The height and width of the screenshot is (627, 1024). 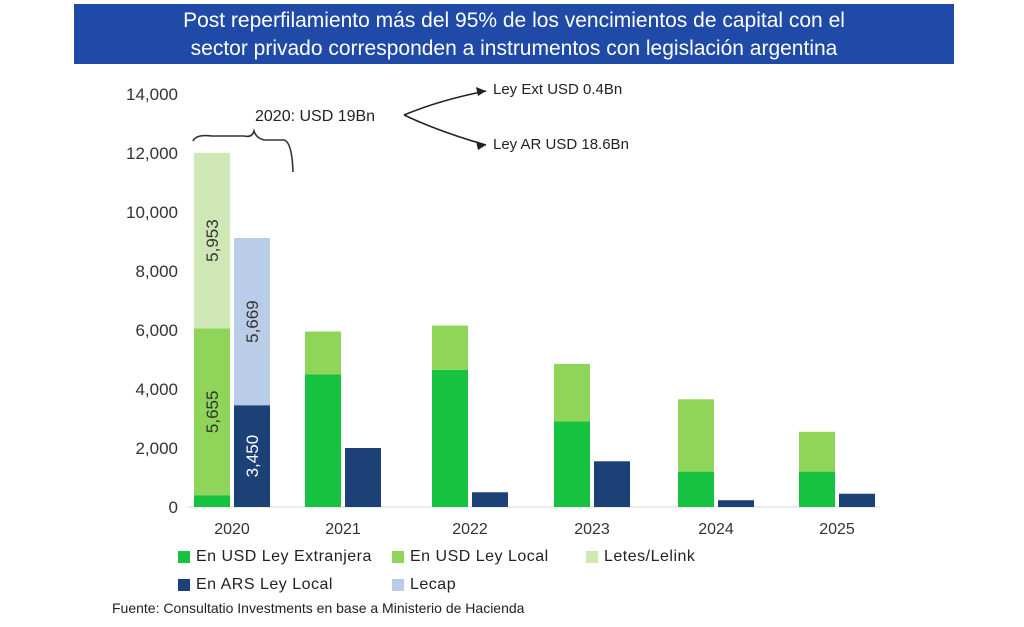 I want to click on arrow-line-ley-ext, so click(x=445, y=103).